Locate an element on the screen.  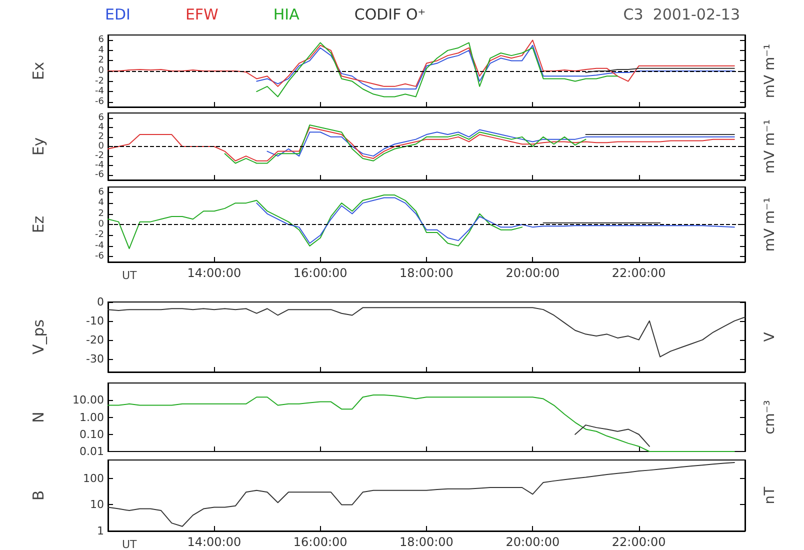
y-tick-label: -10 is located at coordinates (95, 321).